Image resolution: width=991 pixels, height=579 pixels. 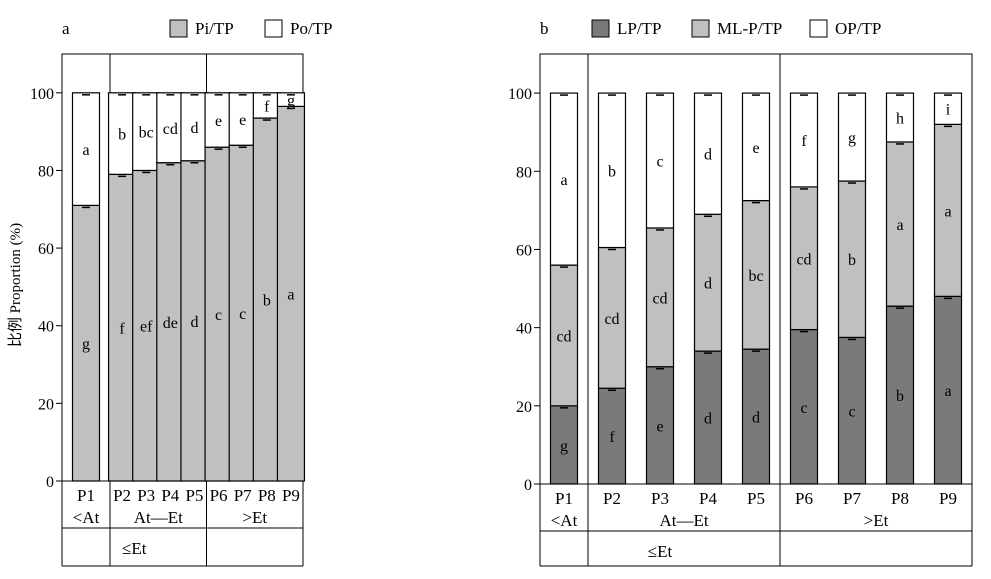 I want to click on x-category-P5: P5, so click(x=756, y=498).